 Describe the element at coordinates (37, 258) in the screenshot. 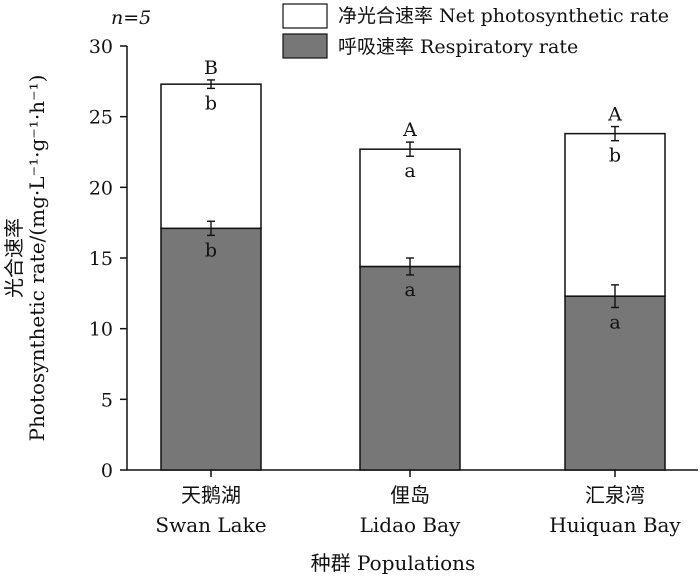

I see `y-axis-title-en: Photosynthetic rate/(mg·L⁻¹·g⁻¹·h⁻¹)` at that location.